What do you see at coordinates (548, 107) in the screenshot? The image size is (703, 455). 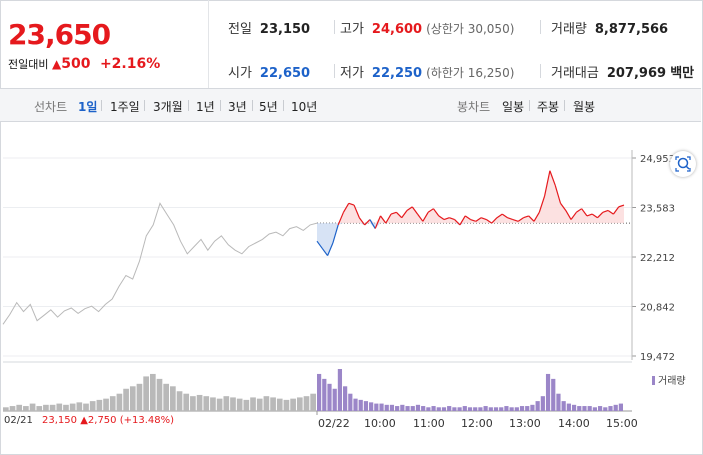 I see `tab-weekly: 주봉` at bounding box center [548, 107].